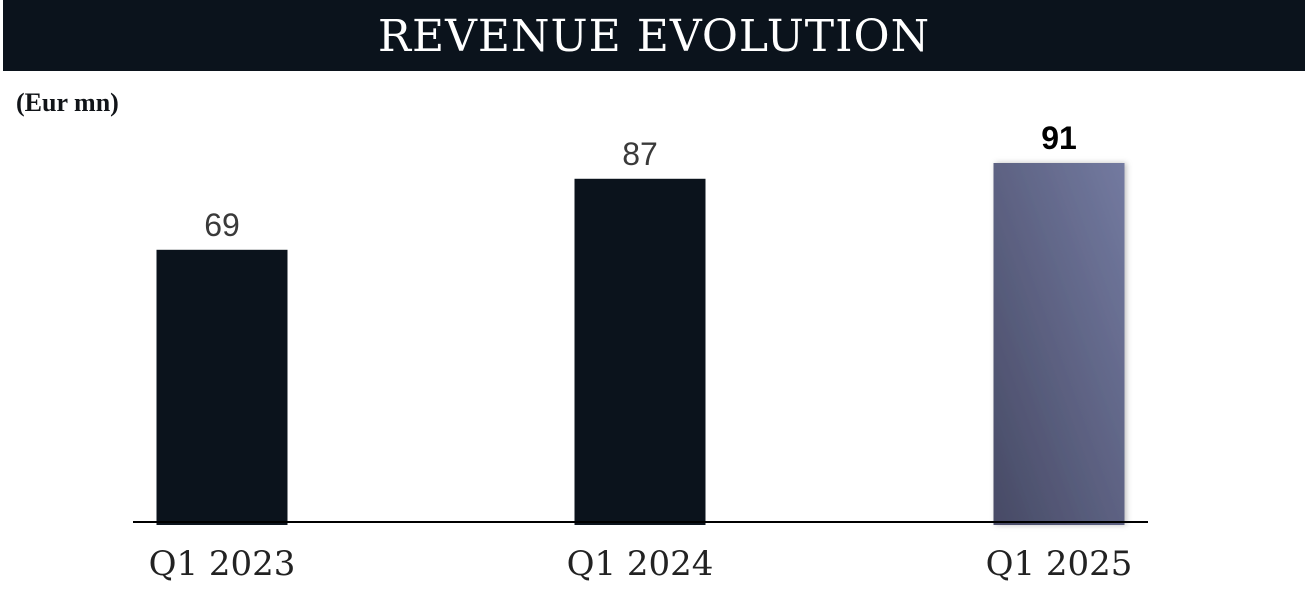  I want to click on category-label: Q1 2024, so click(640, 564).